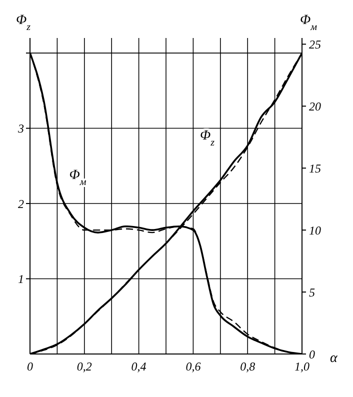 The image size is (353, 397). What do you see at coordinates (20, 129) in the screenshot?
I see `y-tick-label: 3` at bounding box center [20, 129].